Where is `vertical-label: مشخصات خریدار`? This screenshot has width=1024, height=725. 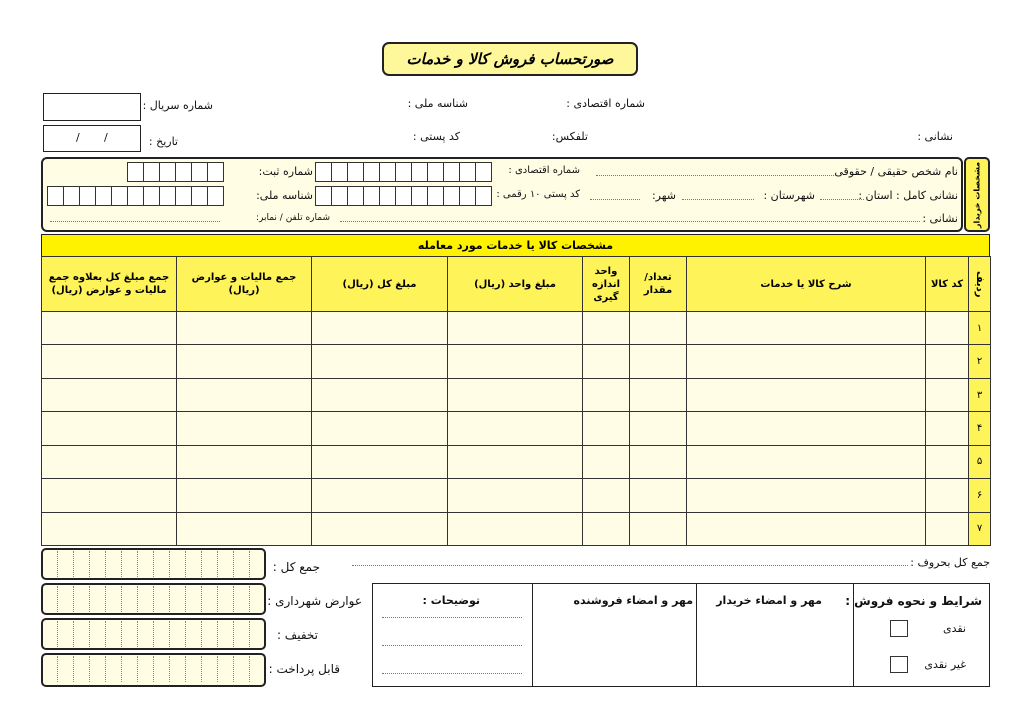 vertical-label: مشخصات خریدار is located at coordinates (977, 194).